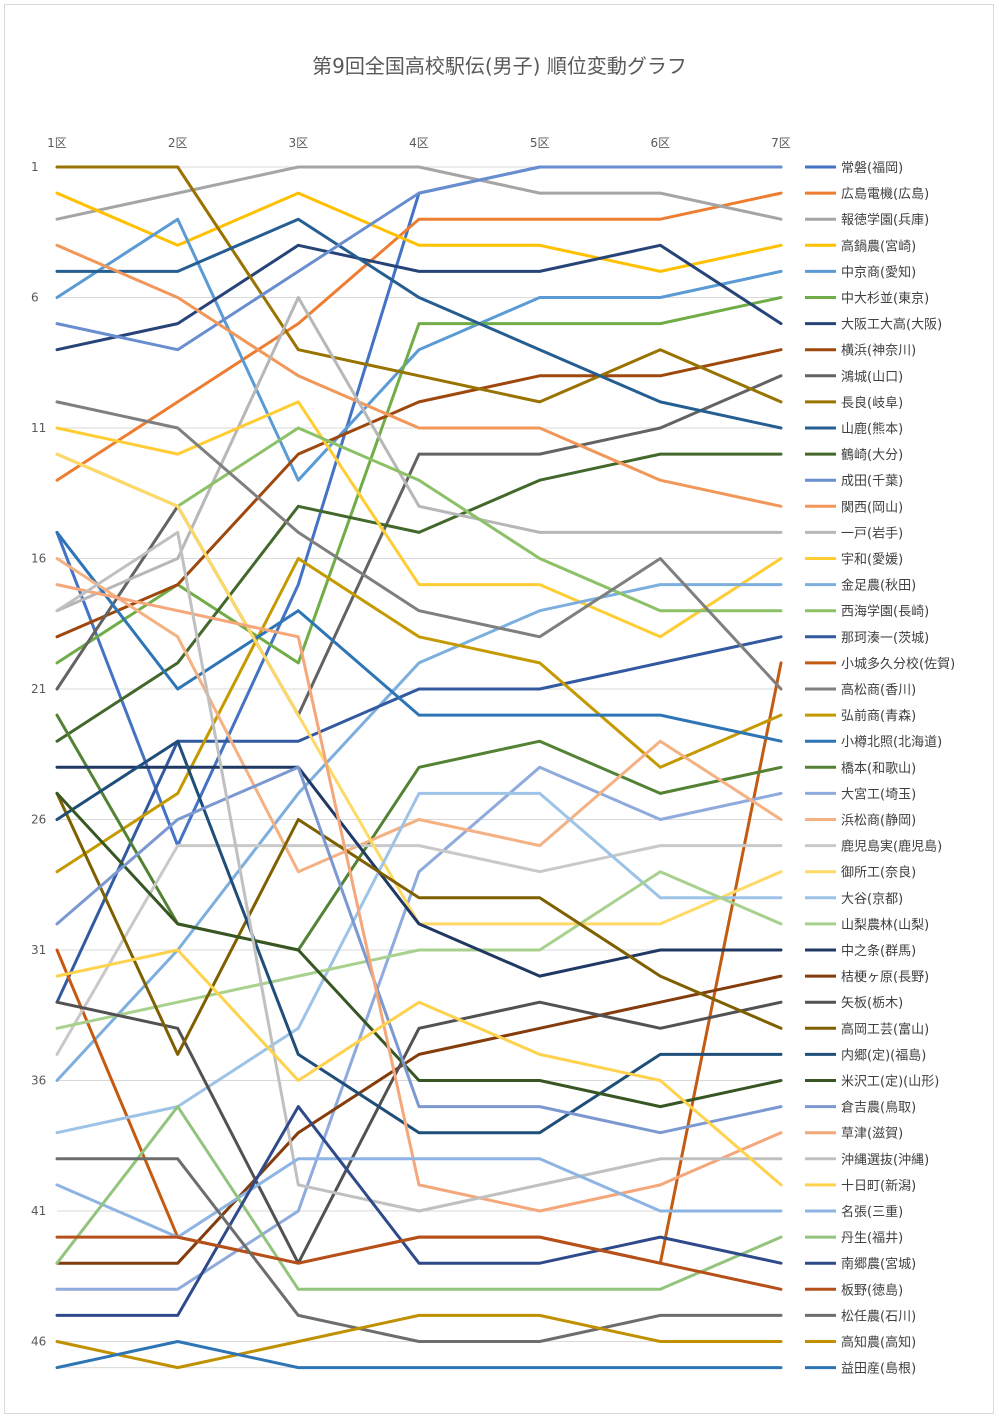 This screenshot has height=1419, width=999. I want to click on chart-title: 第9回全国高校駅伝(男子) 順位変動グラフ, so click(499, 66).